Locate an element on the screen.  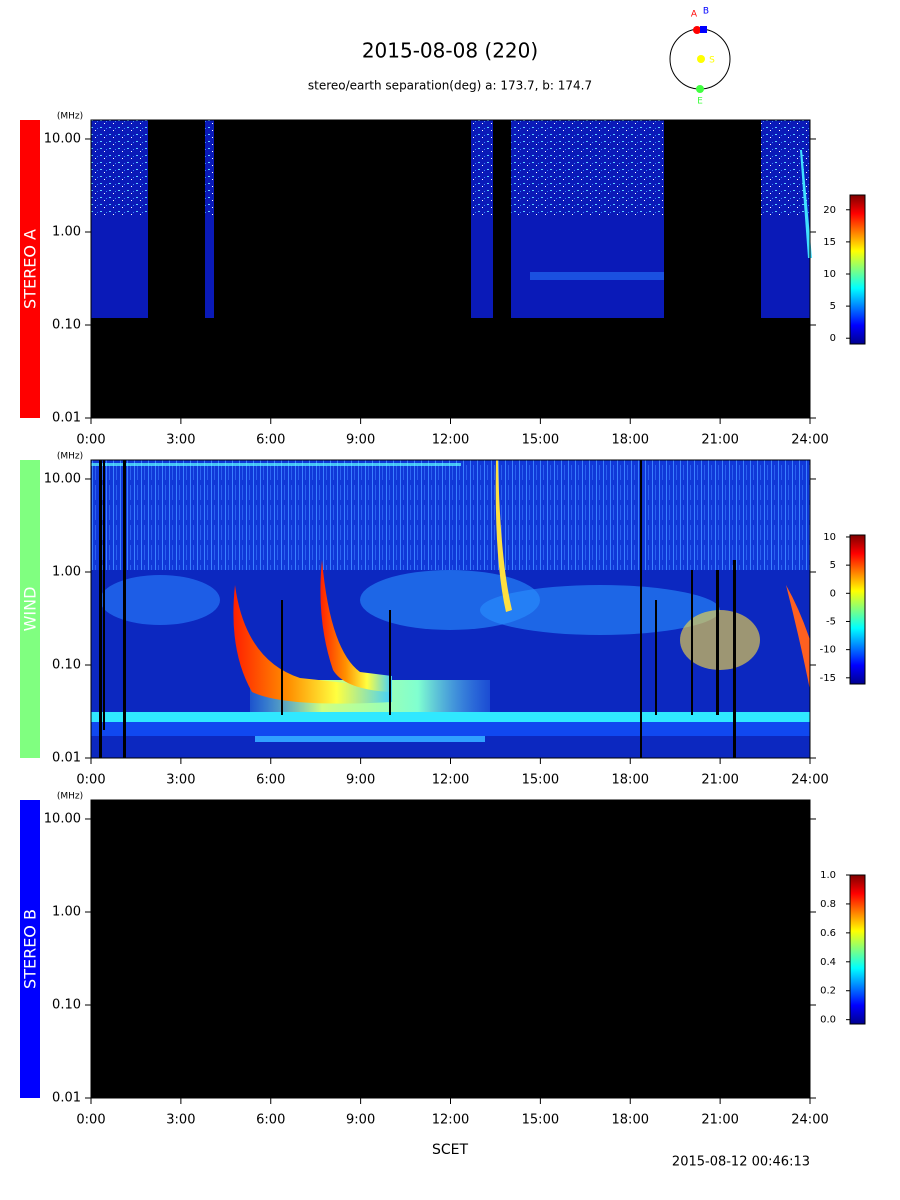
panel-label: STEREO B is located at coordinates (30, 949).